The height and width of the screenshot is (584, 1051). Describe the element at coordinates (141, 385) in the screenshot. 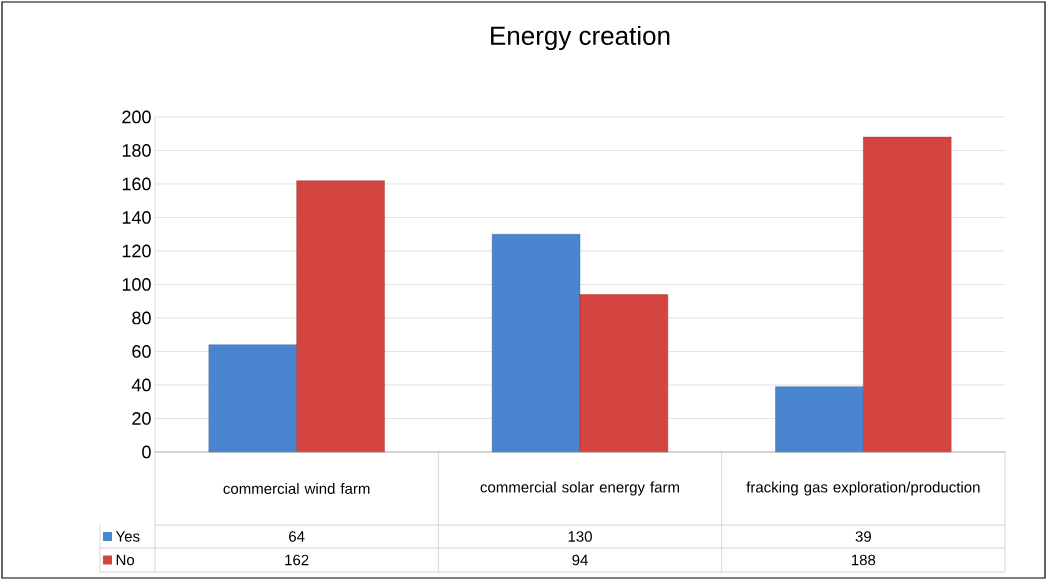

I see `y-tick-label: 40` at that location.